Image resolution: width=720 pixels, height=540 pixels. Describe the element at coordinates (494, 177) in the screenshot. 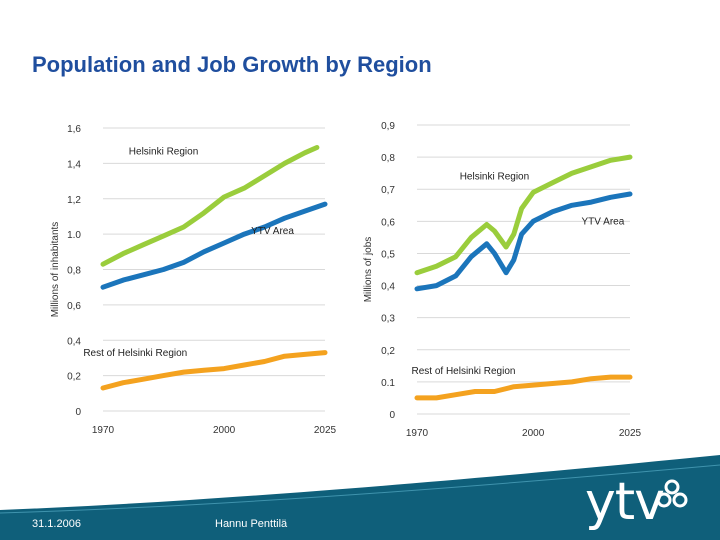

I see `chart-1-series-label: Helsinki Region` at that location.